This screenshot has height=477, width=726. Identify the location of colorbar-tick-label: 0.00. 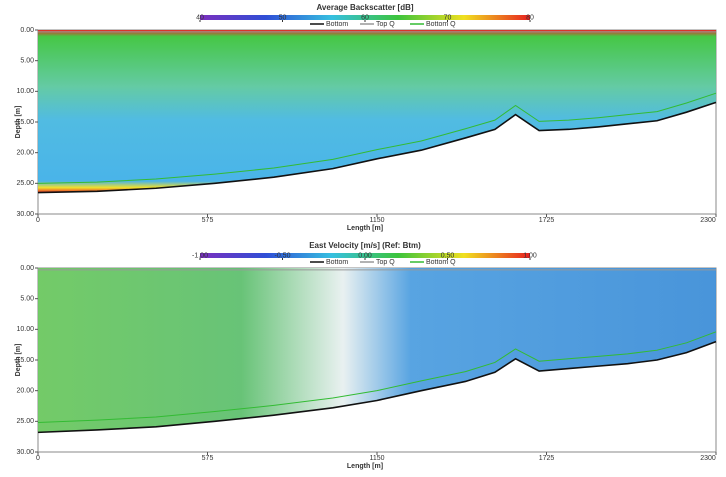
(365, 255).